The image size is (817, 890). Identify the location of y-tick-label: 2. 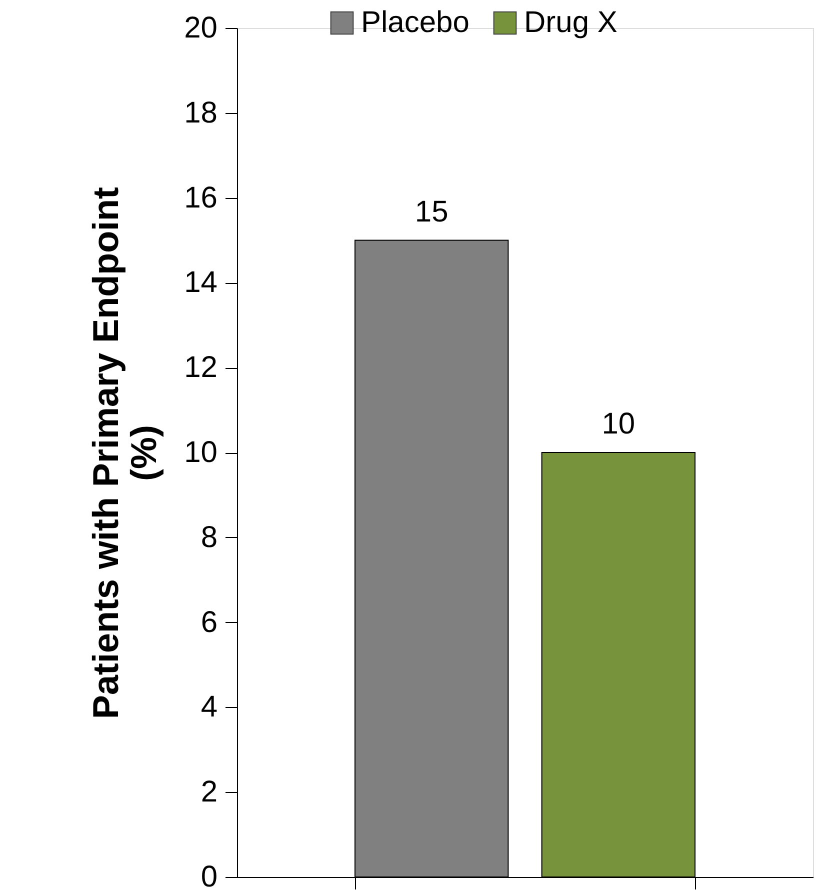
(209, 792).